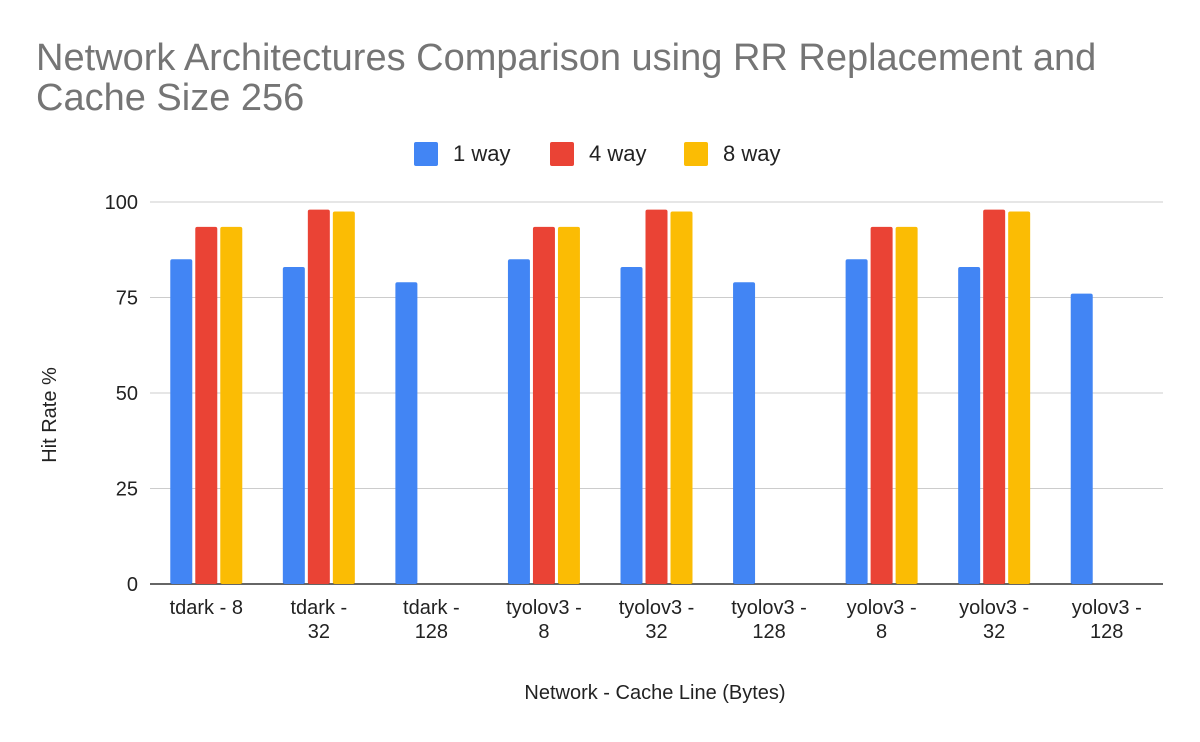  Describe the element at coordinates (170, 98) in the screenshot. I see `chart-title-line-2: Cache Size 256` at that location.